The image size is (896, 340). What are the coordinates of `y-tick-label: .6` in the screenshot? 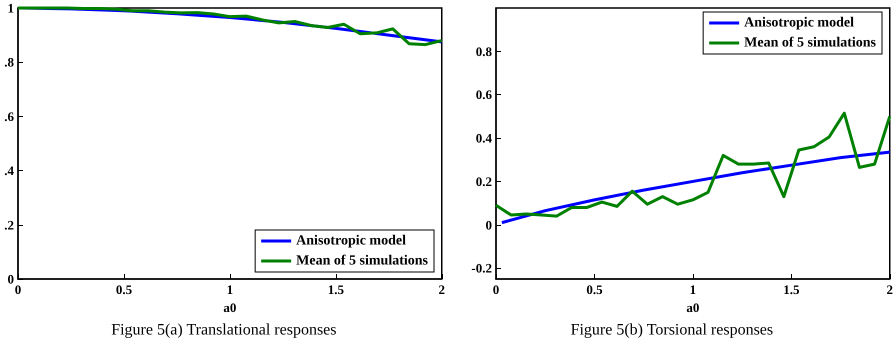 It's located at (9, 116).